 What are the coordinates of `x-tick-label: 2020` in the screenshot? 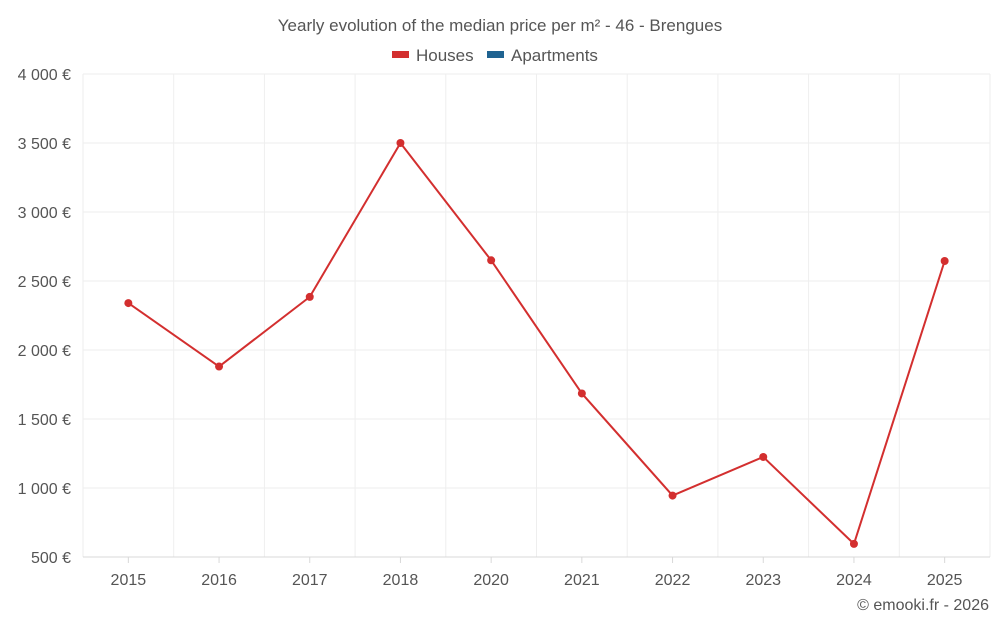 It's located at (491, 580).